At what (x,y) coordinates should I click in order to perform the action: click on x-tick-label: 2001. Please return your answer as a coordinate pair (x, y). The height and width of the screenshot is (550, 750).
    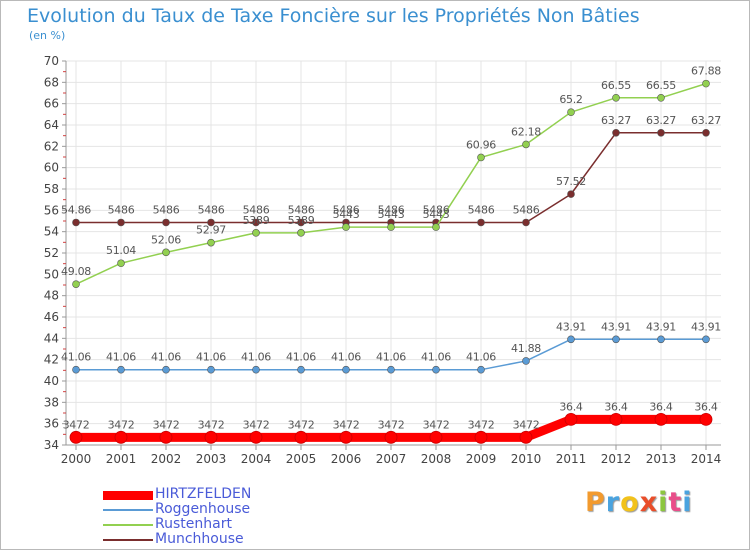
    Looking at the image, I should click on (121, 459).